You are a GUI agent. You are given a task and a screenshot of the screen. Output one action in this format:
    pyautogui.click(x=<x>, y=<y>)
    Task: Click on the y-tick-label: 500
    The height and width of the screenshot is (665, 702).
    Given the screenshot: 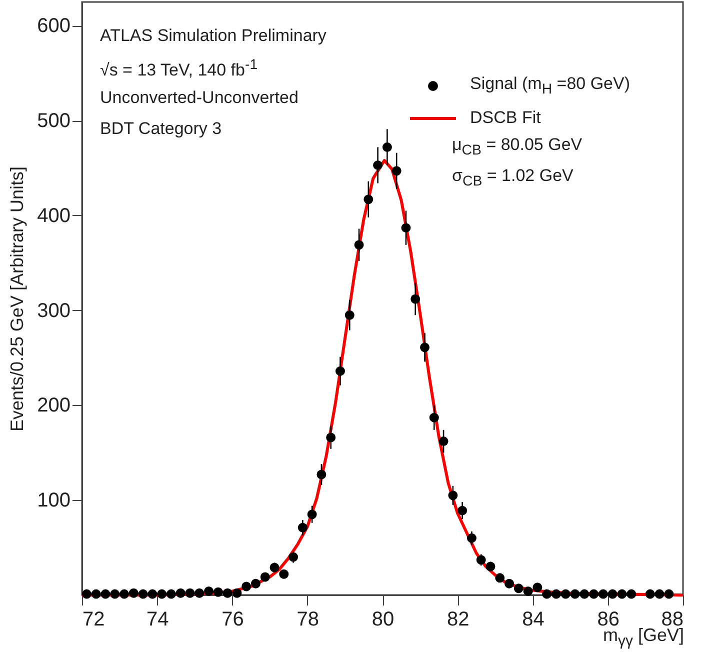 What is the action you would take?
    pyautogui.click(x=53, y=121)
    